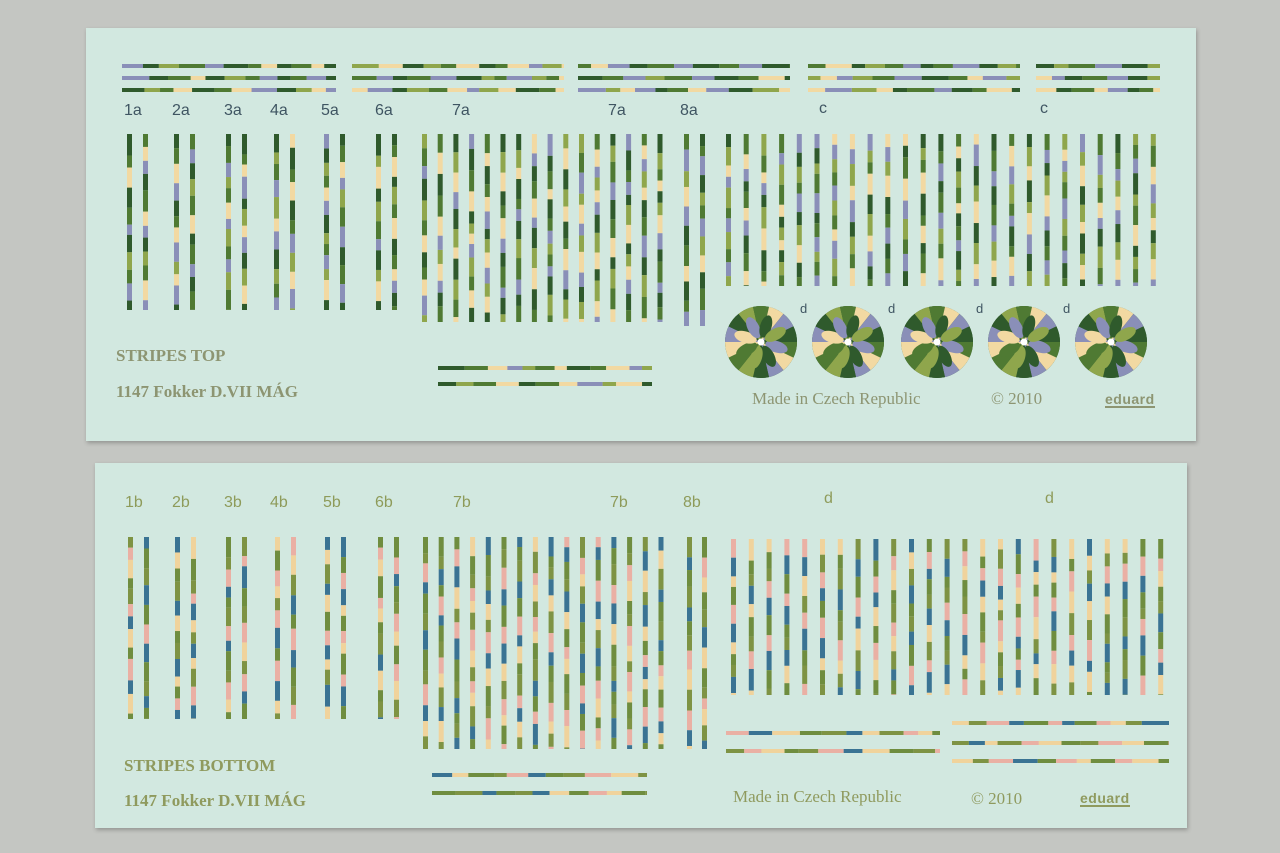  What do you see at coordinates (200, 765) in the screenshot?
I see `sheet-title: STRIPES BOTTOM` at bounding box center [200, 765].